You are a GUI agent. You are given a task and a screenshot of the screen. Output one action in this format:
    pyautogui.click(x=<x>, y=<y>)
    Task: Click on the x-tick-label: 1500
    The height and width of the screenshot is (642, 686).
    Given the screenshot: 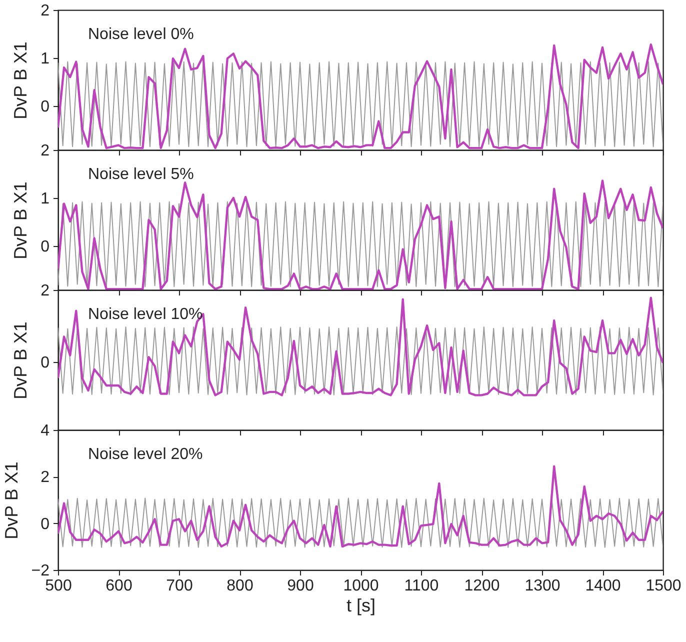 What is the action you would take?
    pyautogui.click(x=664, y=586)
    